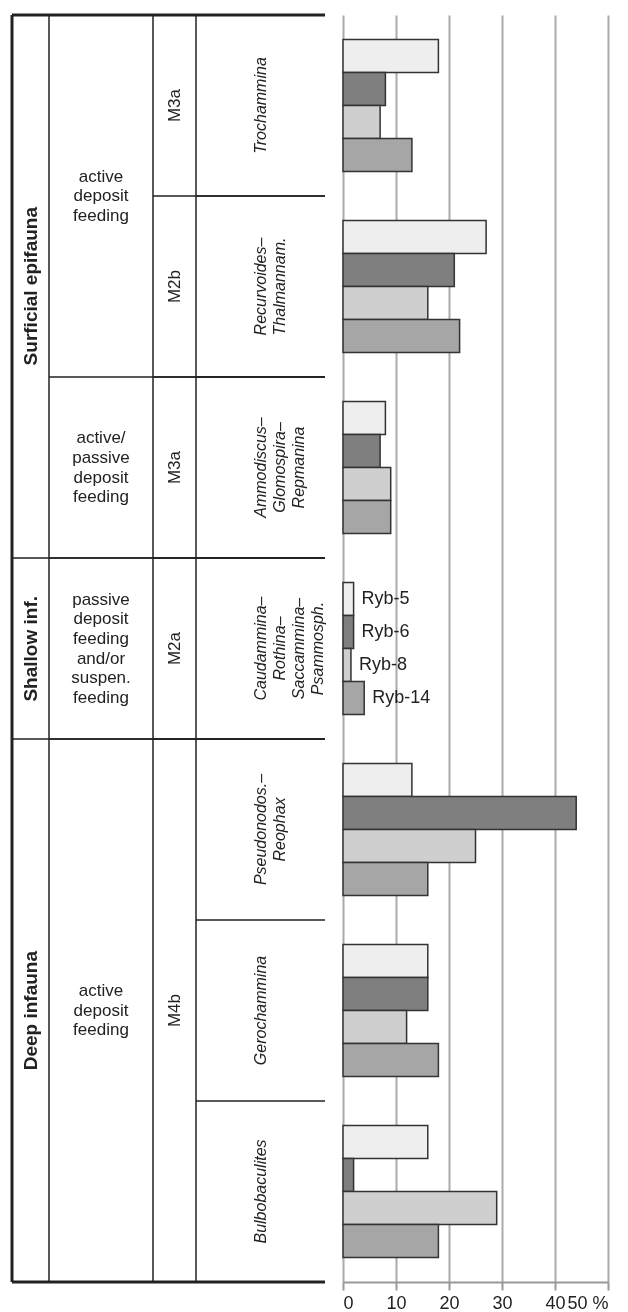 The image size is (628, 1312). I want to click on y-tick-label: Caudammina–Rothina–Saccammina–Psammosph., so click(288, 648).